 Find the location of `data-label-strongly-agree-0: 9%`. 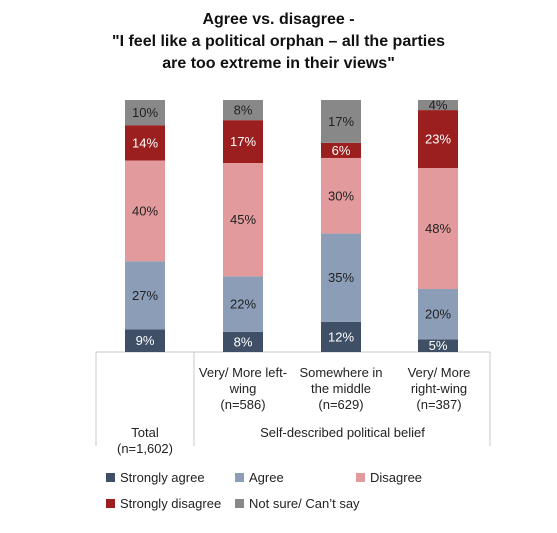

data-label-strongly-agree-0: 9% is located at coordinates (145, 340).